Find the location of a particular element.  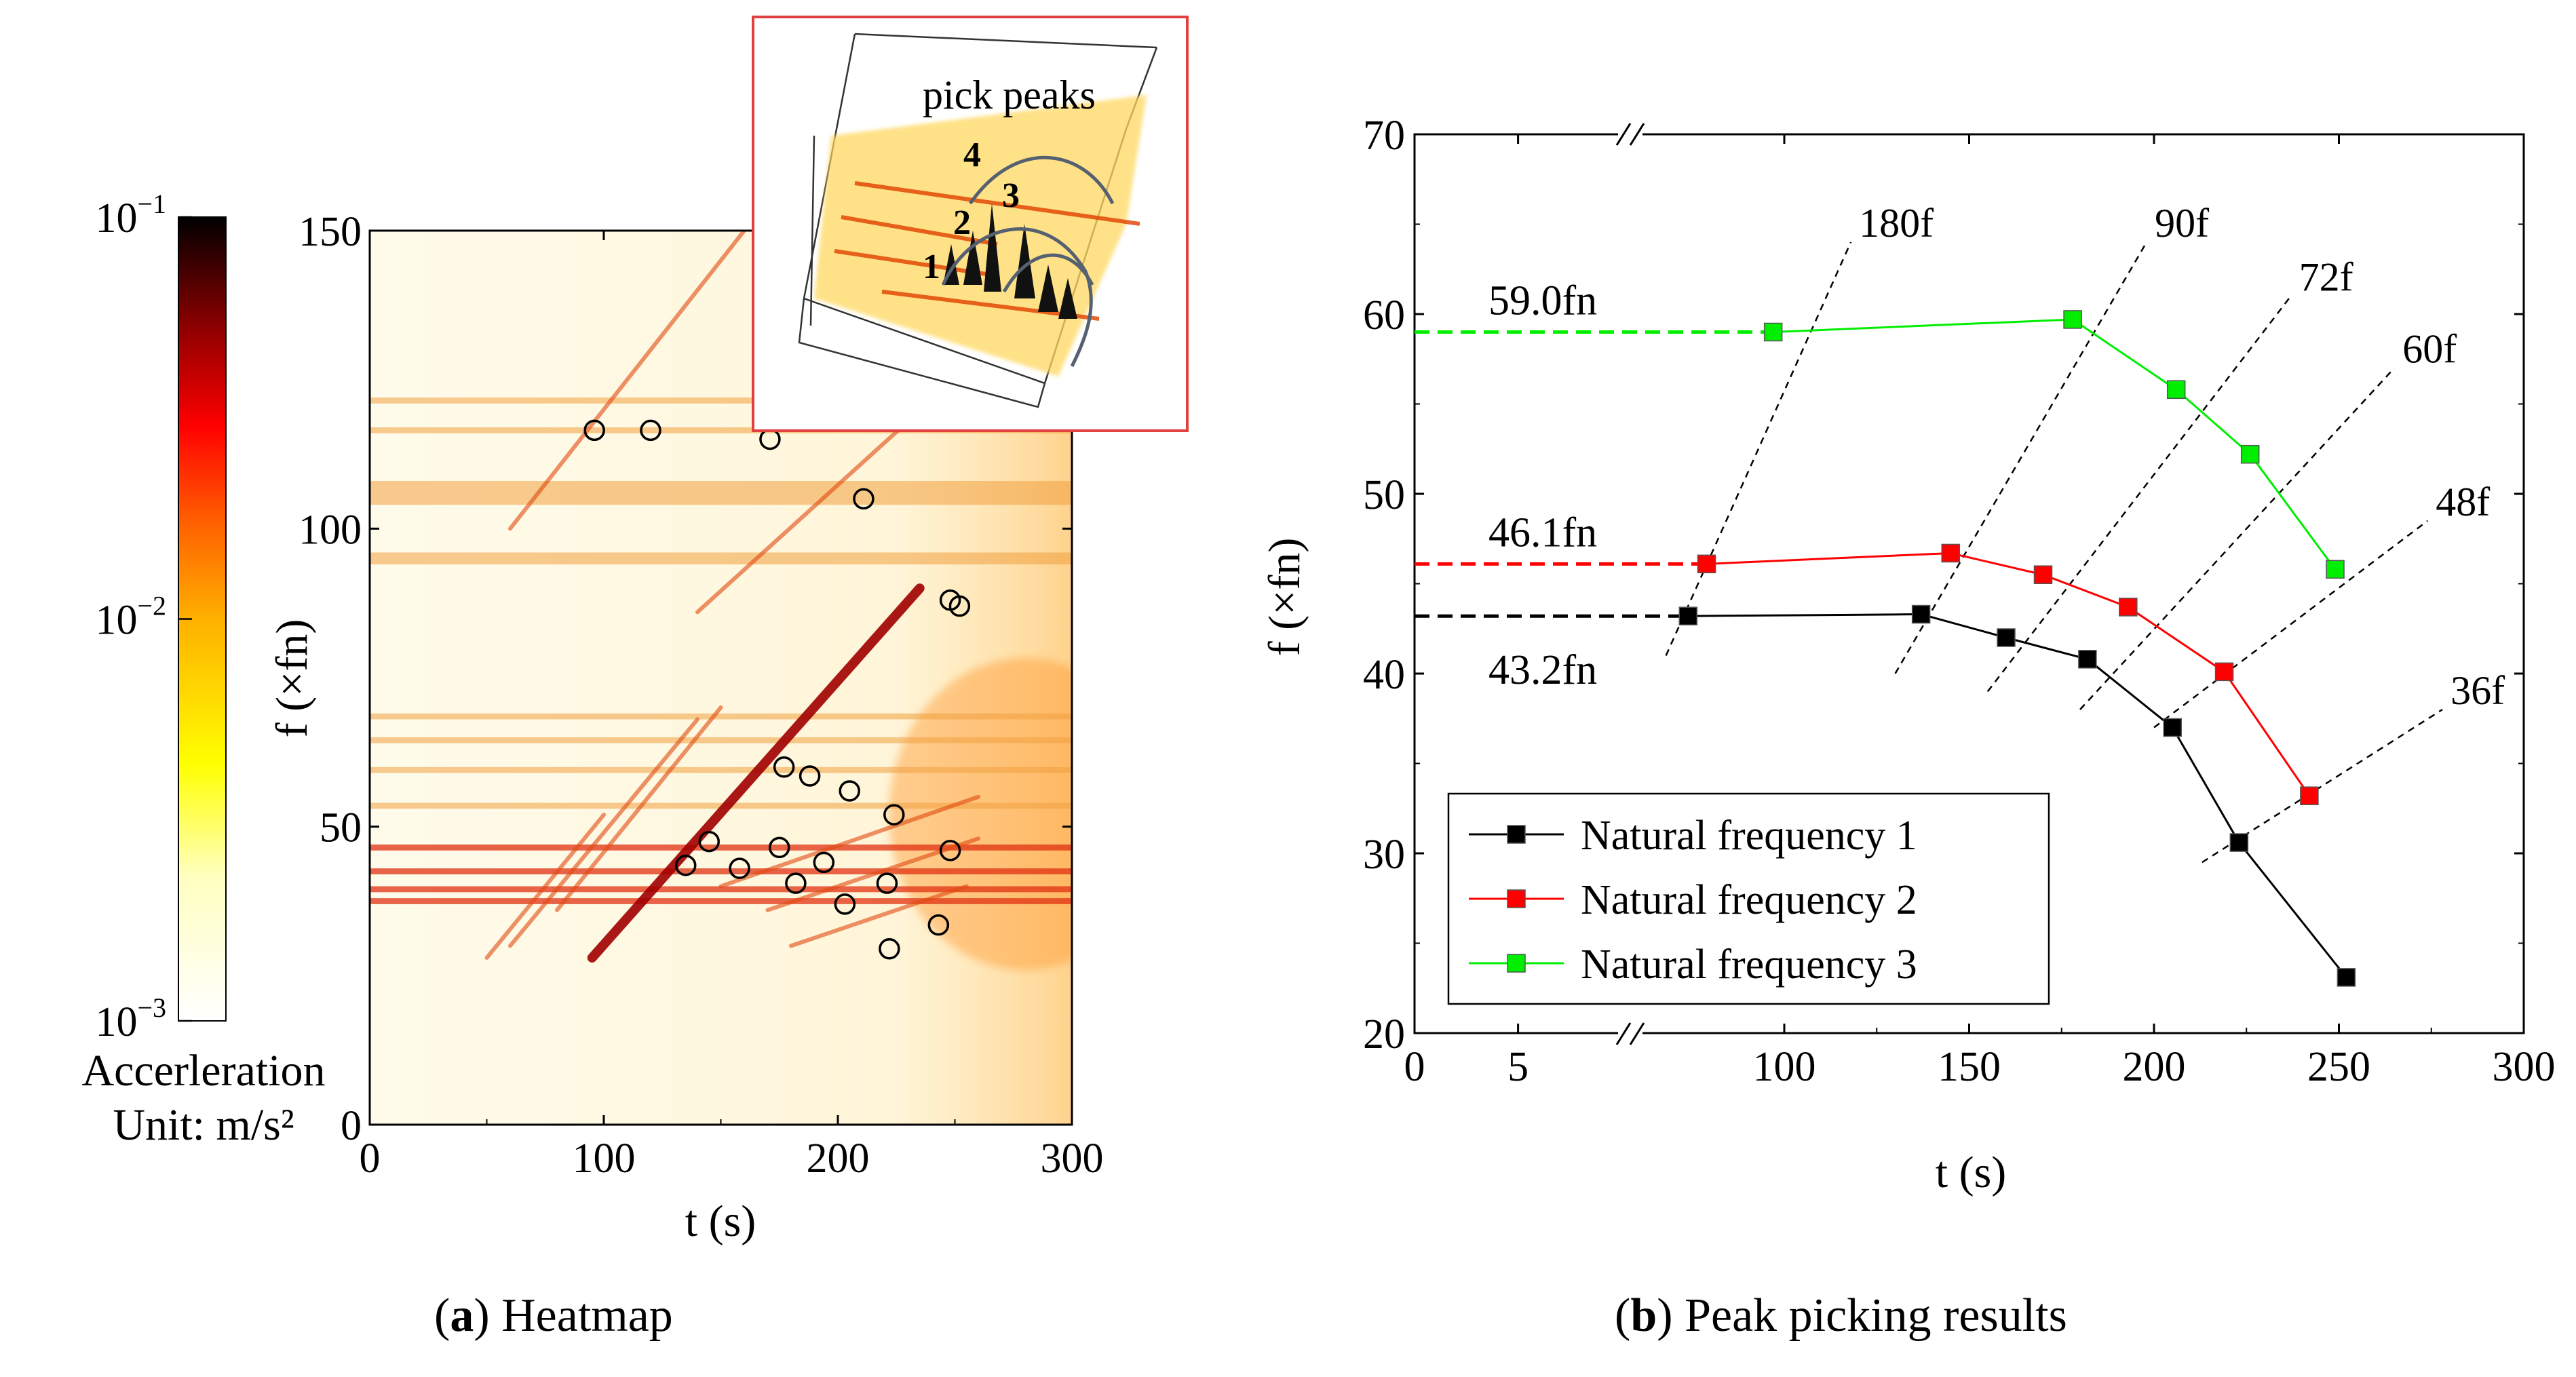

heatmap-ylabel: f (×fn) is located at coordinates (292, 678).